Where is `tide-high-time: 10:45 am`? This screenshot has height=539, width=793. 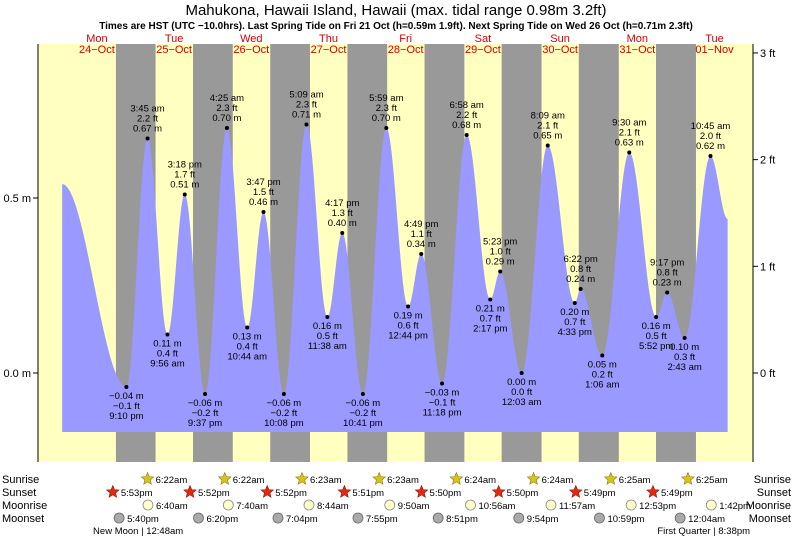
tide-high-time: 10:45 am is located at coordinates (711, 126).